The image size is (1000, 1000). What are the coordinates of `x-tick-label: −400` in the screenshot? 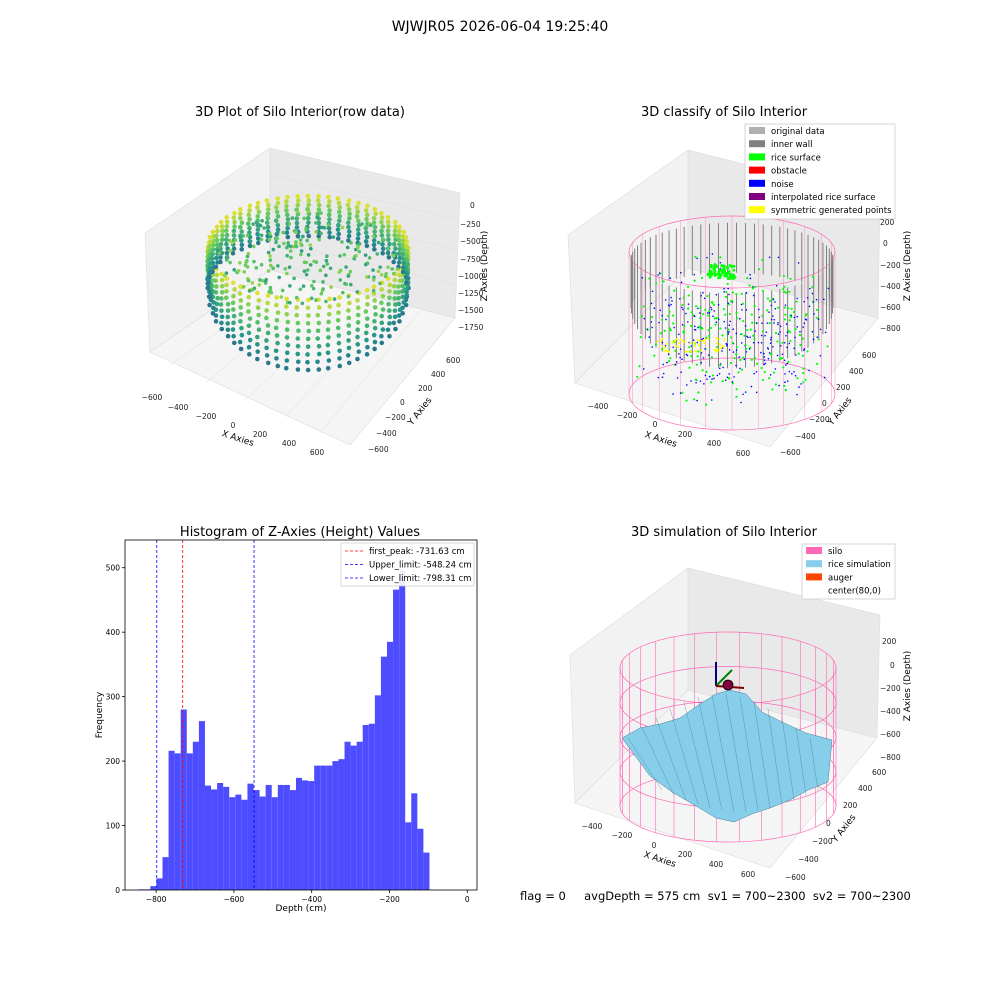 It's located at (178, 407).